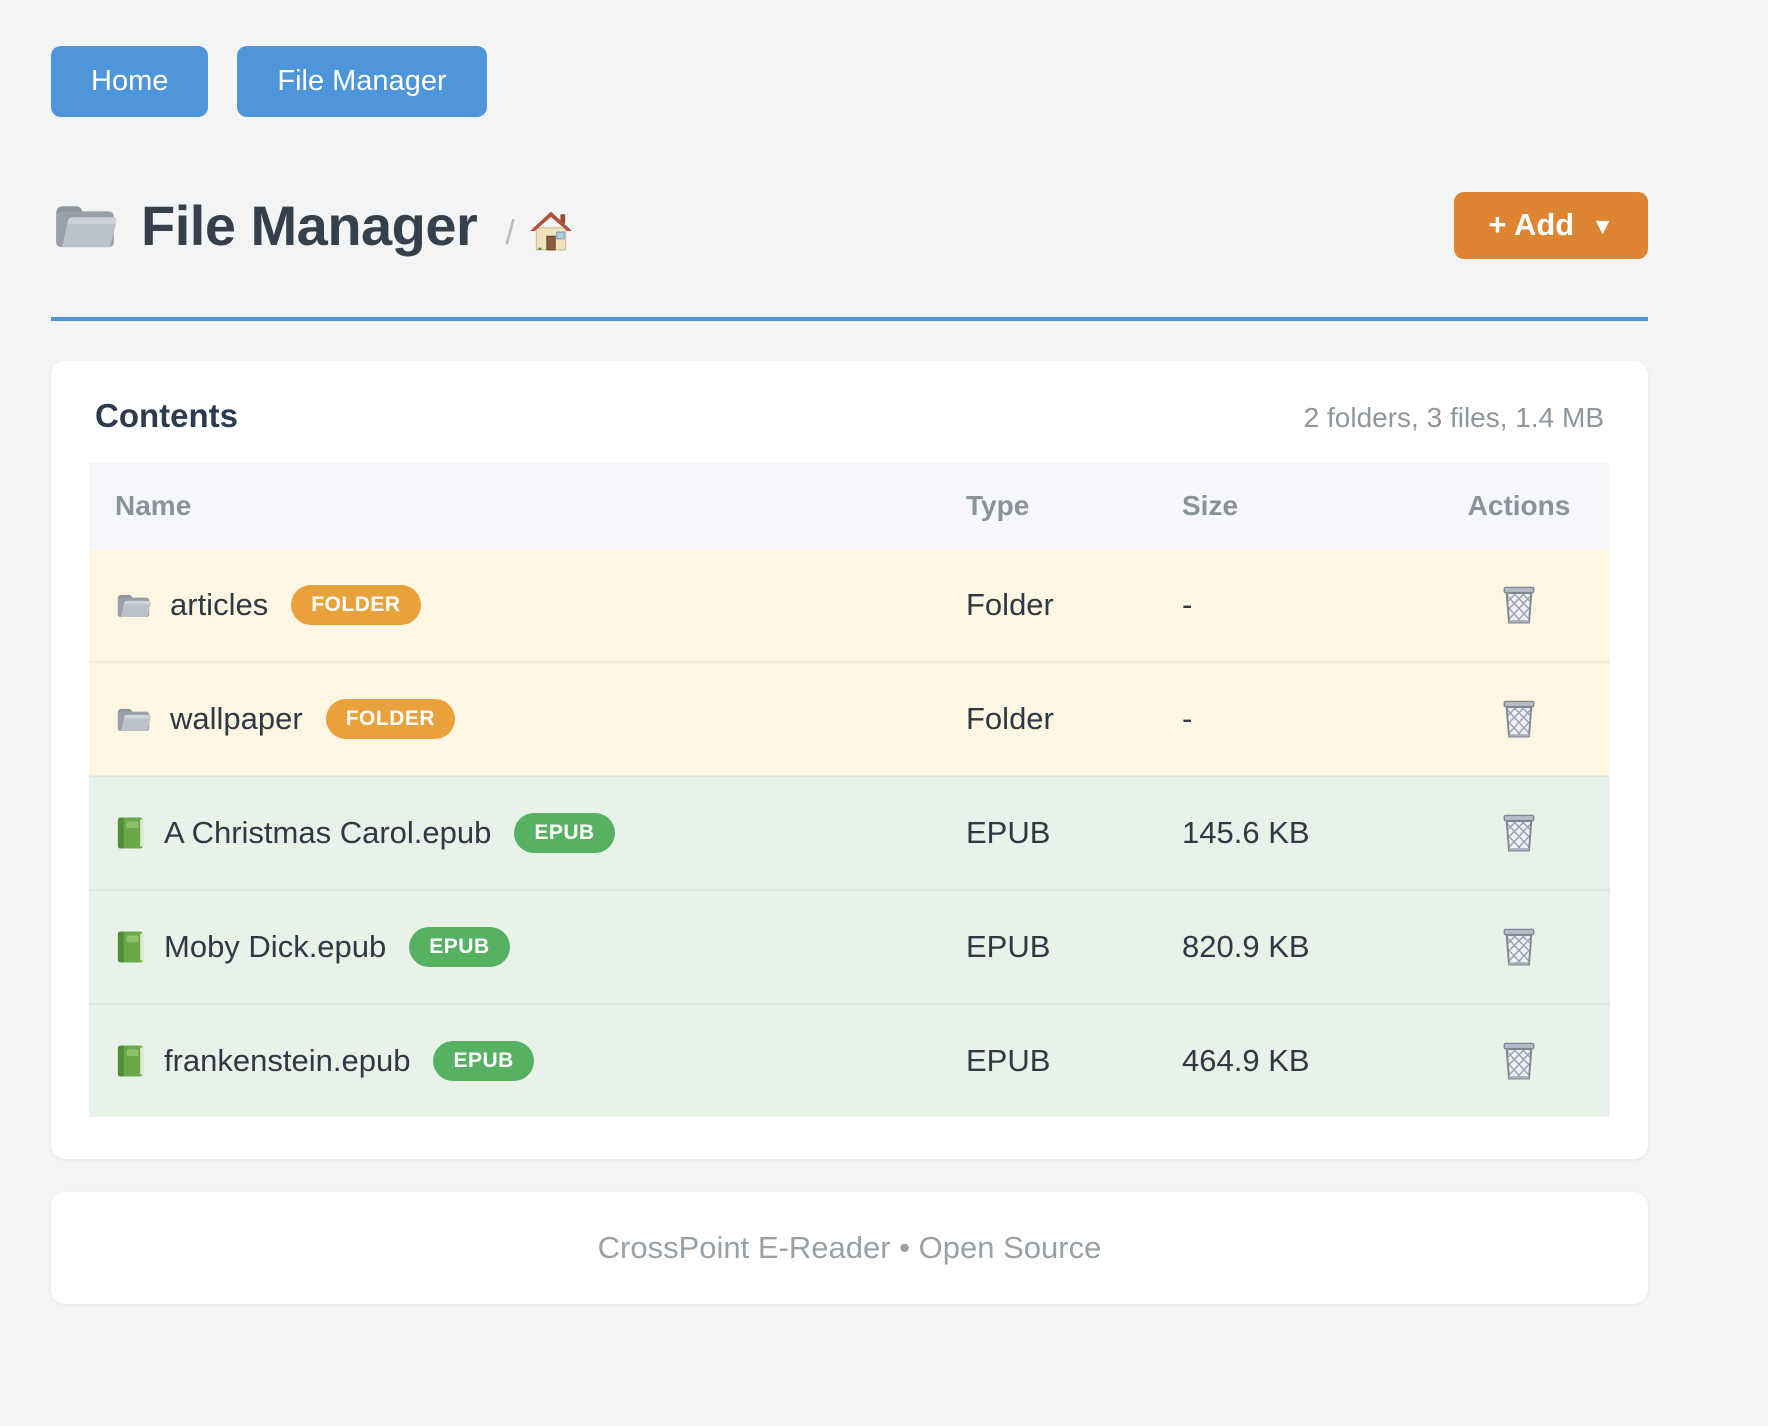 The width and height of the screenshot is (1768, 1426). I want to click on nav-home-button: Home, so click(130, 81).